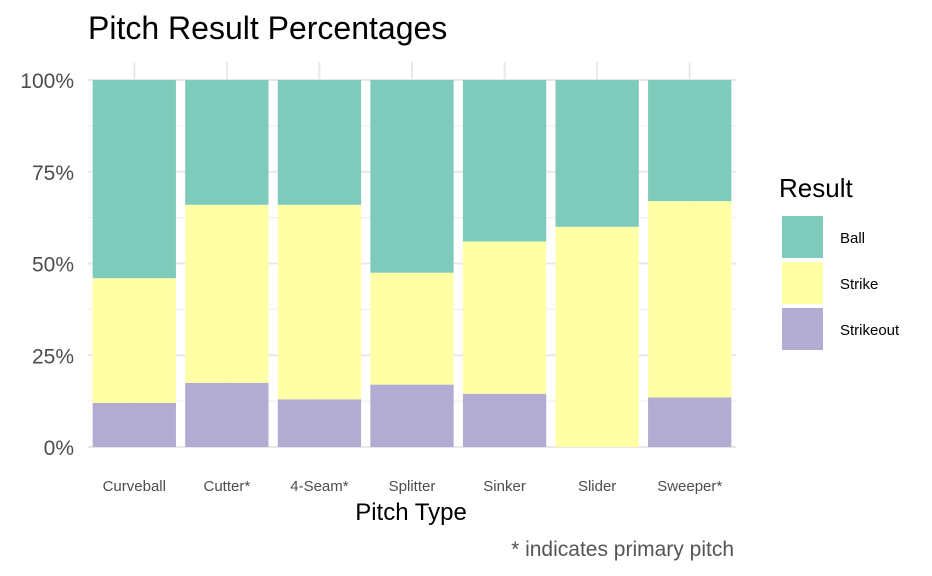  I want to click on legend-title: Result, so click(816, 188).